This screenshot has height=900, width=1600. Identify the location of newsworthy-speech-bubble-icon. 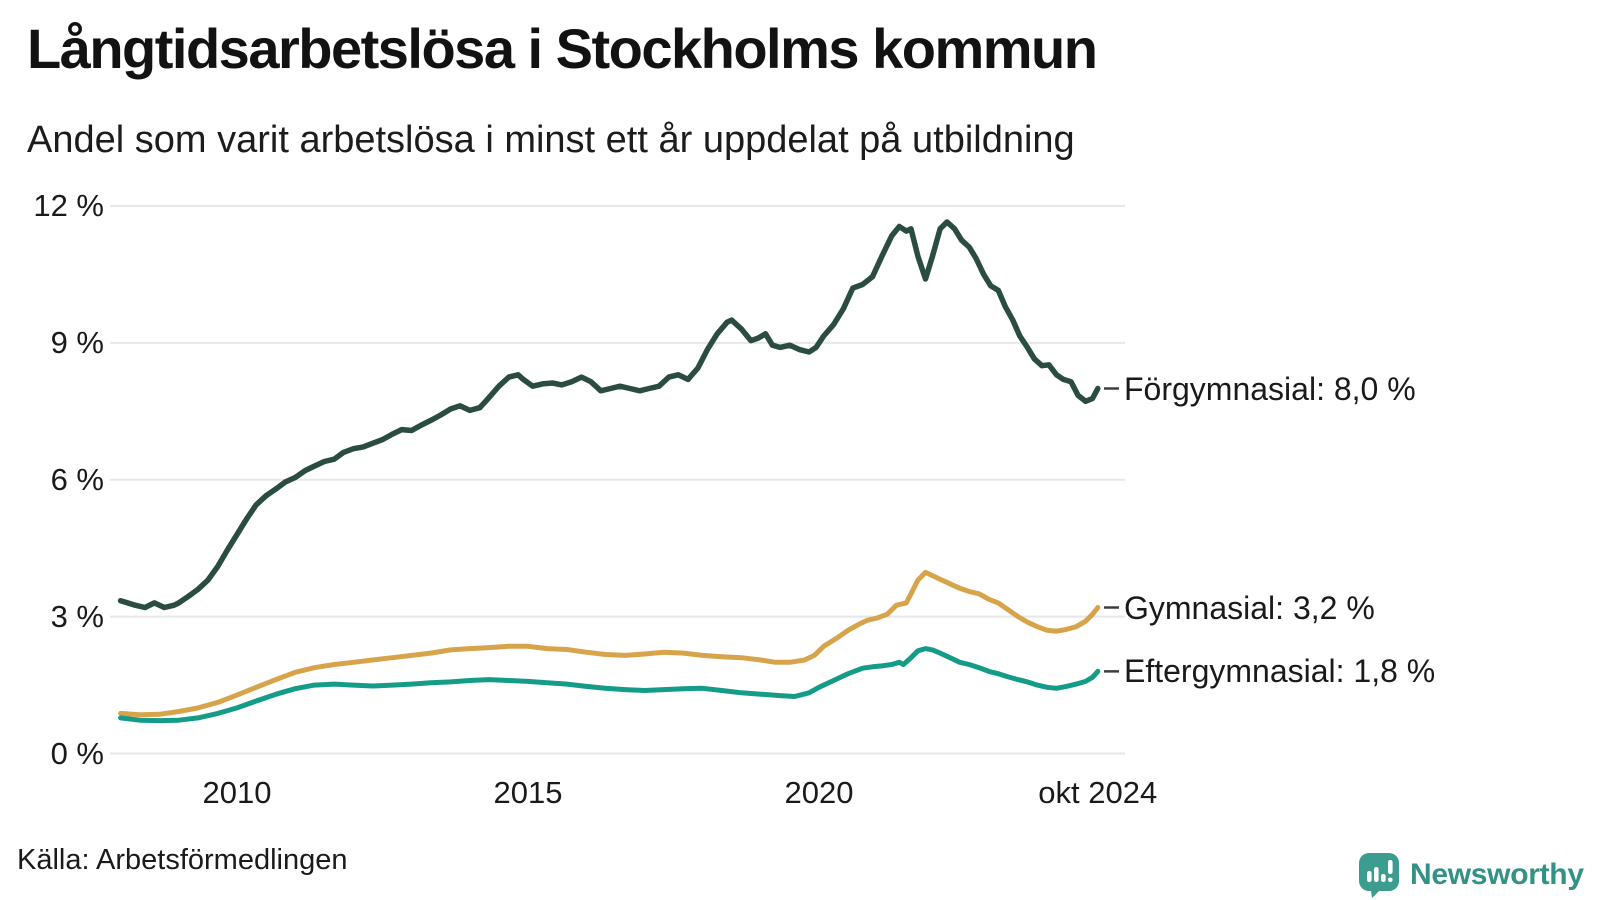
(1379, 875).